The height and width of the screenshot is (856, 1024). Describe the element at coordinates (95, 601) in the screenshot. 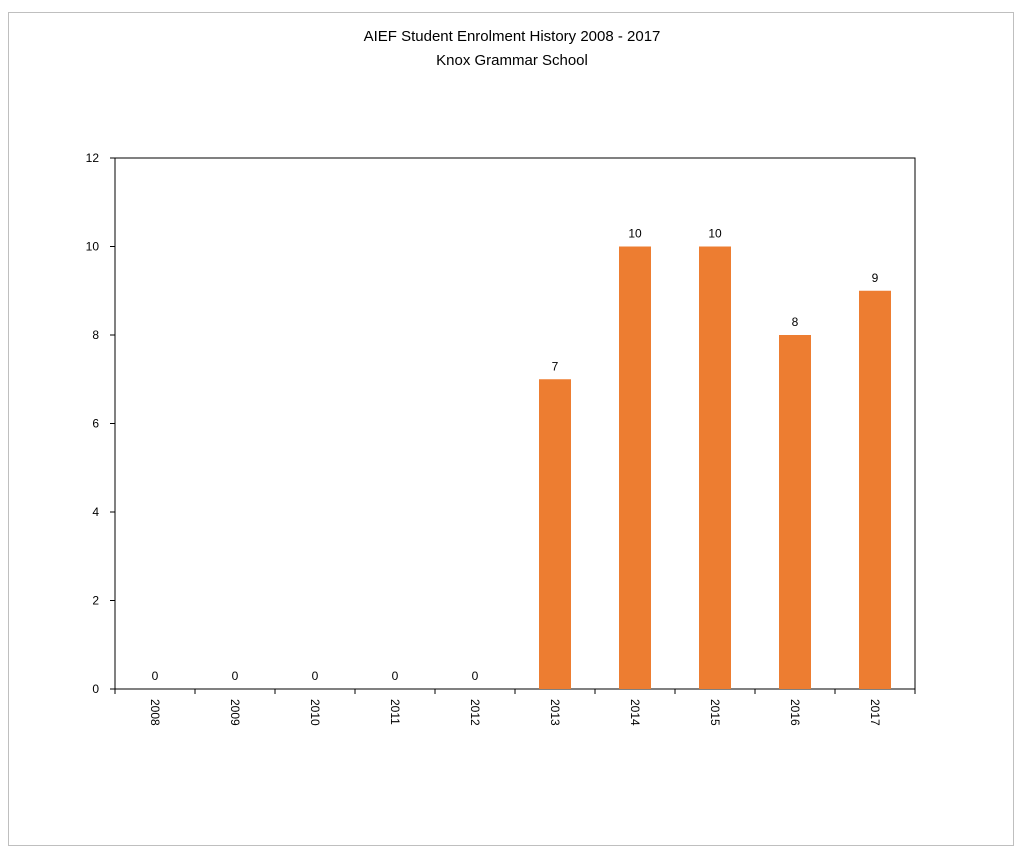

I see `y-tick-label: 2` at that location.